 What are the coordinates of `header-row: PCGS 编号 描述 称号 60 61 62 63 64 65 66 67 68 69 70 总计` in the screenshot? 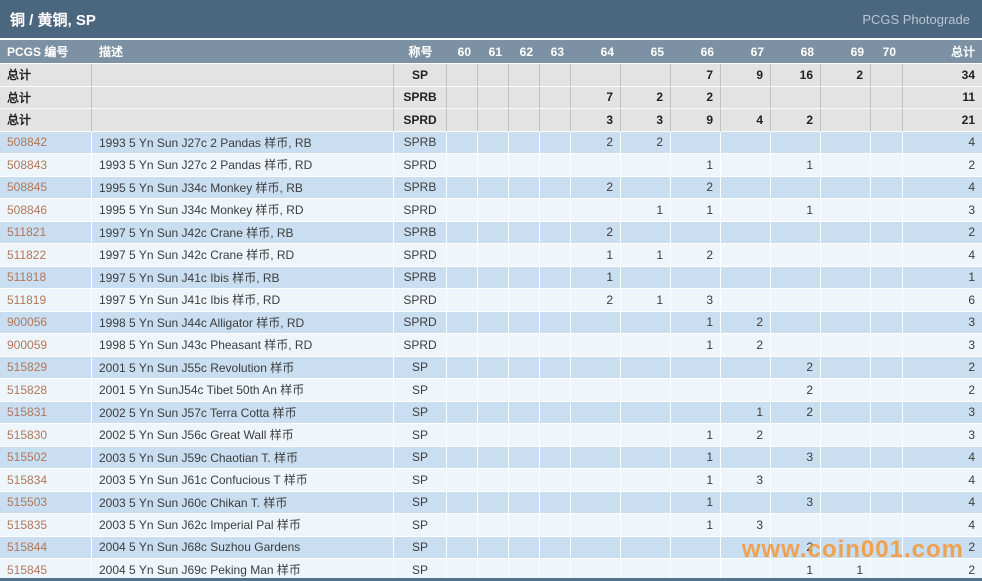 It's located at (491, 52).